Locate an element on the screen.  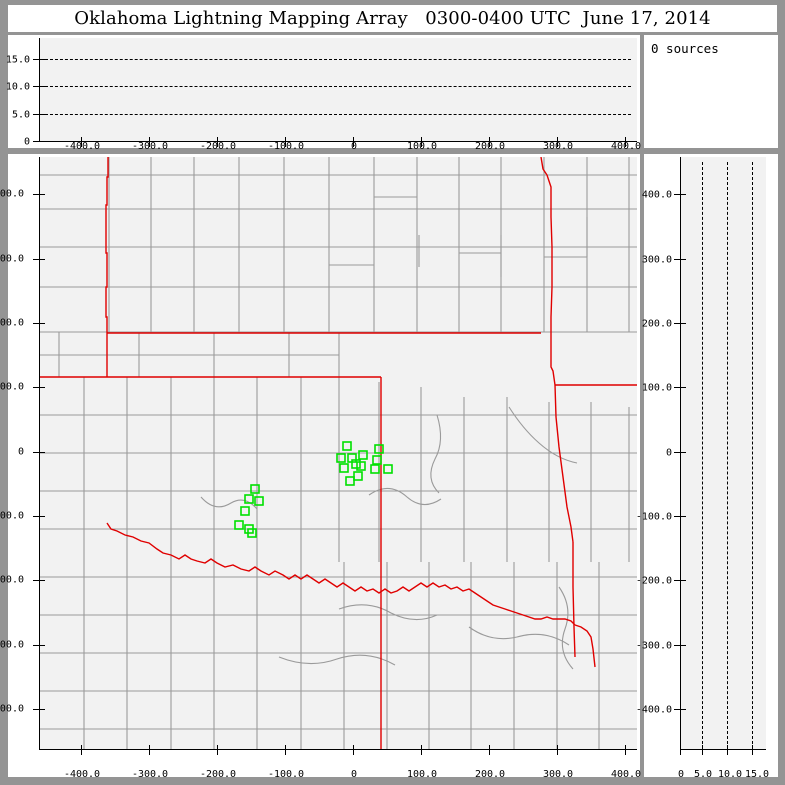
map-ytick-label: 100.0 is located at coordinates (12, 387).